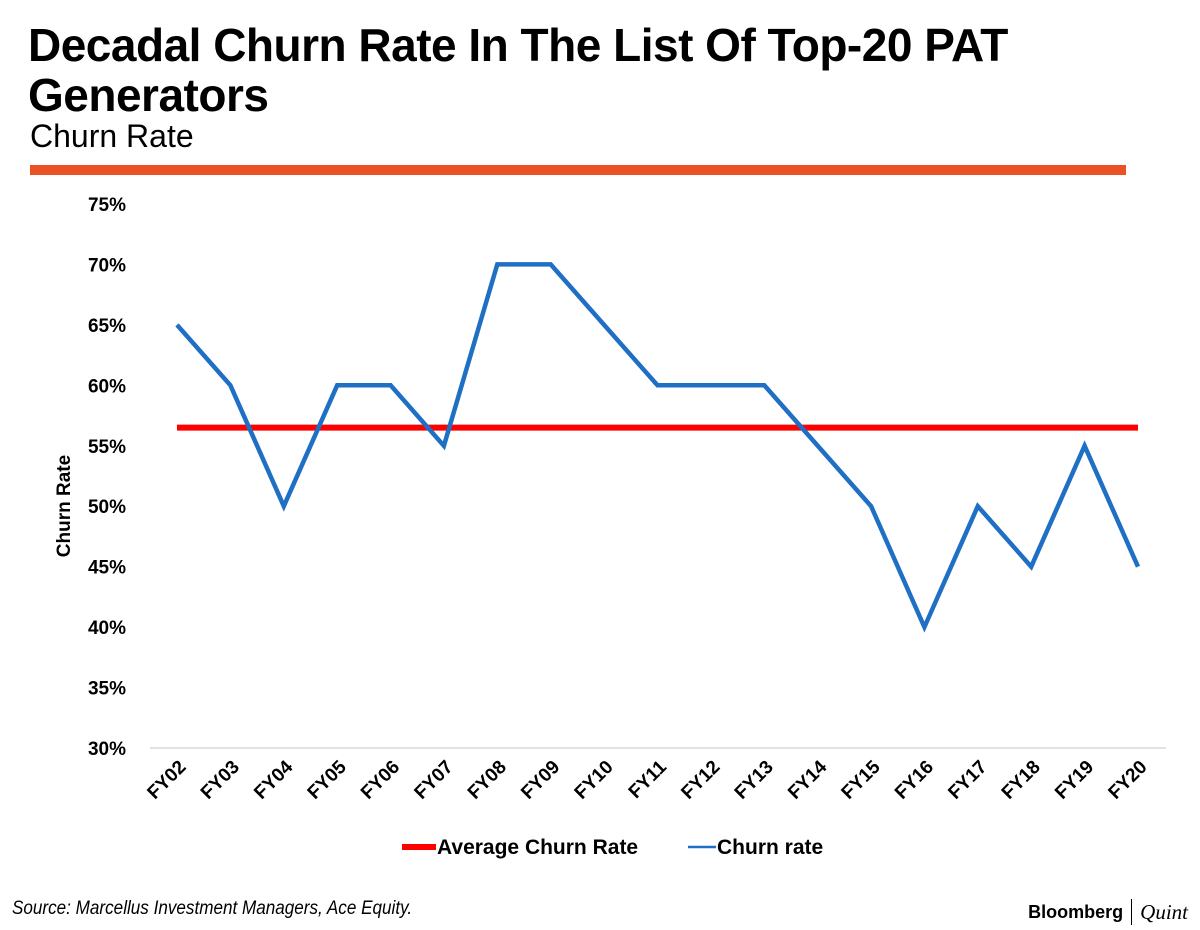  Describe the element at coordinates (540, 780) in the screenshot. I see `x-tick-label: FY09` at that location.